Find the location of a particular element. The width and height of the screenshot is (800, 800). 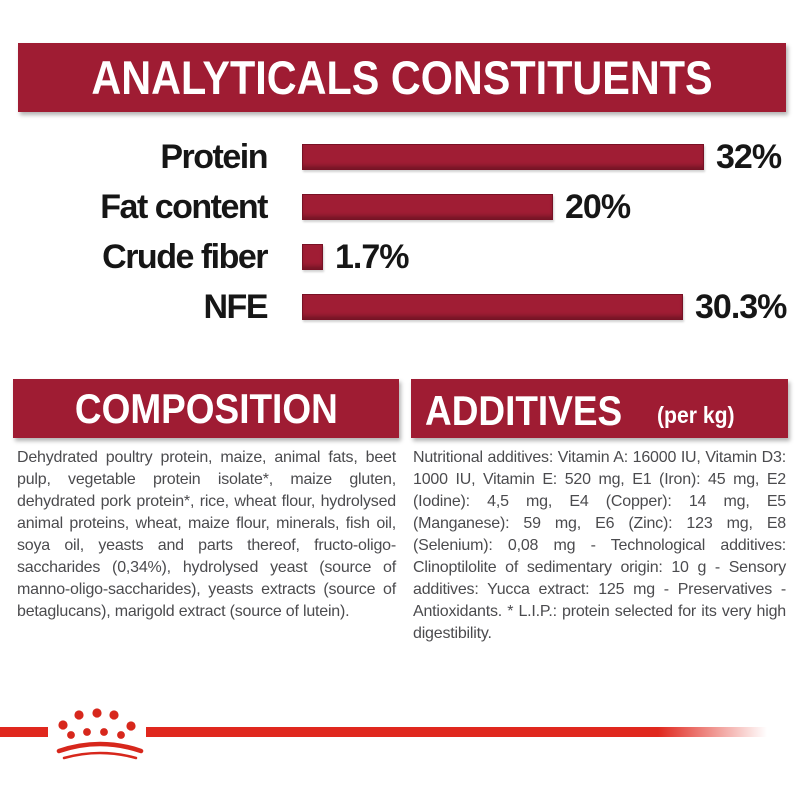

chart-category-label: NFE is located at coordinates (236, 307).